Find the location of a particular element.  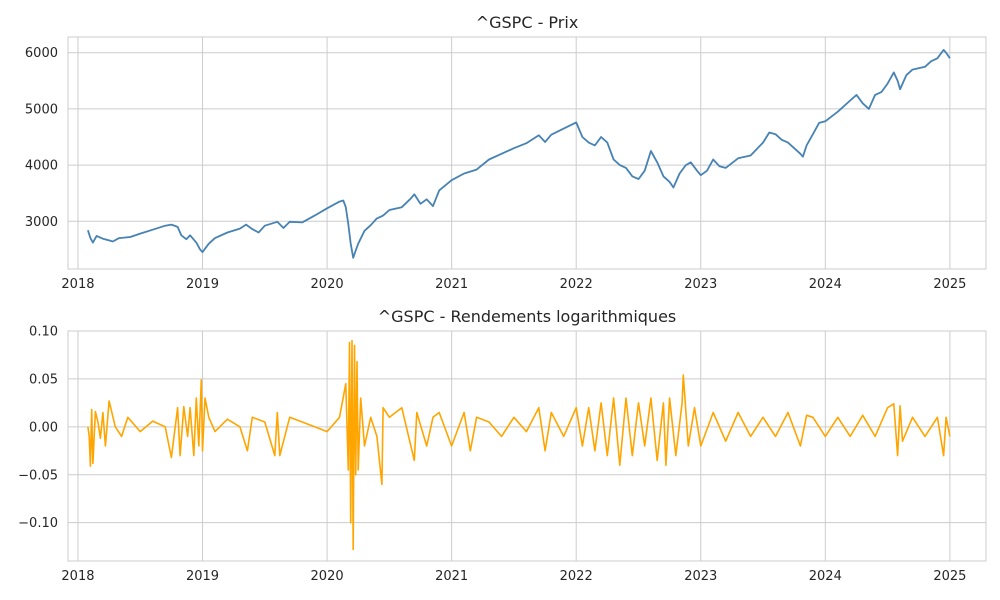

price-y-tick-label: 4000 is located at coordinates (41, 166).